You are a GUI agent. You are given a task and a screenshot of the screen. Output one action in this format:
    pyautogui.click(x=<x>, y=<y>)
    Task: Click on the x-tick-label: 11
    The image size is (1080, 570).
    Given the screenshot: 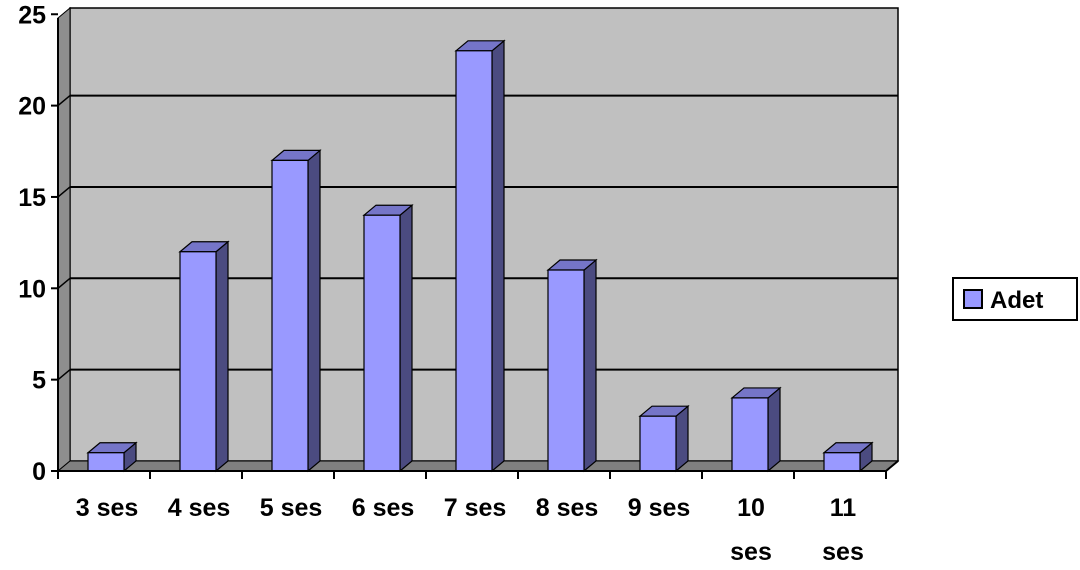 What is the action you would take?
    pyautogui.click(x=843, y=508)
    